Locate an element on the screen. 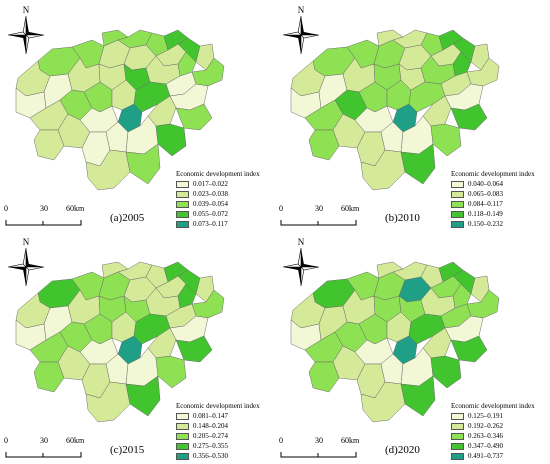  legend-range-label: 0.040–0.064 is located at coordinates (485, 184).